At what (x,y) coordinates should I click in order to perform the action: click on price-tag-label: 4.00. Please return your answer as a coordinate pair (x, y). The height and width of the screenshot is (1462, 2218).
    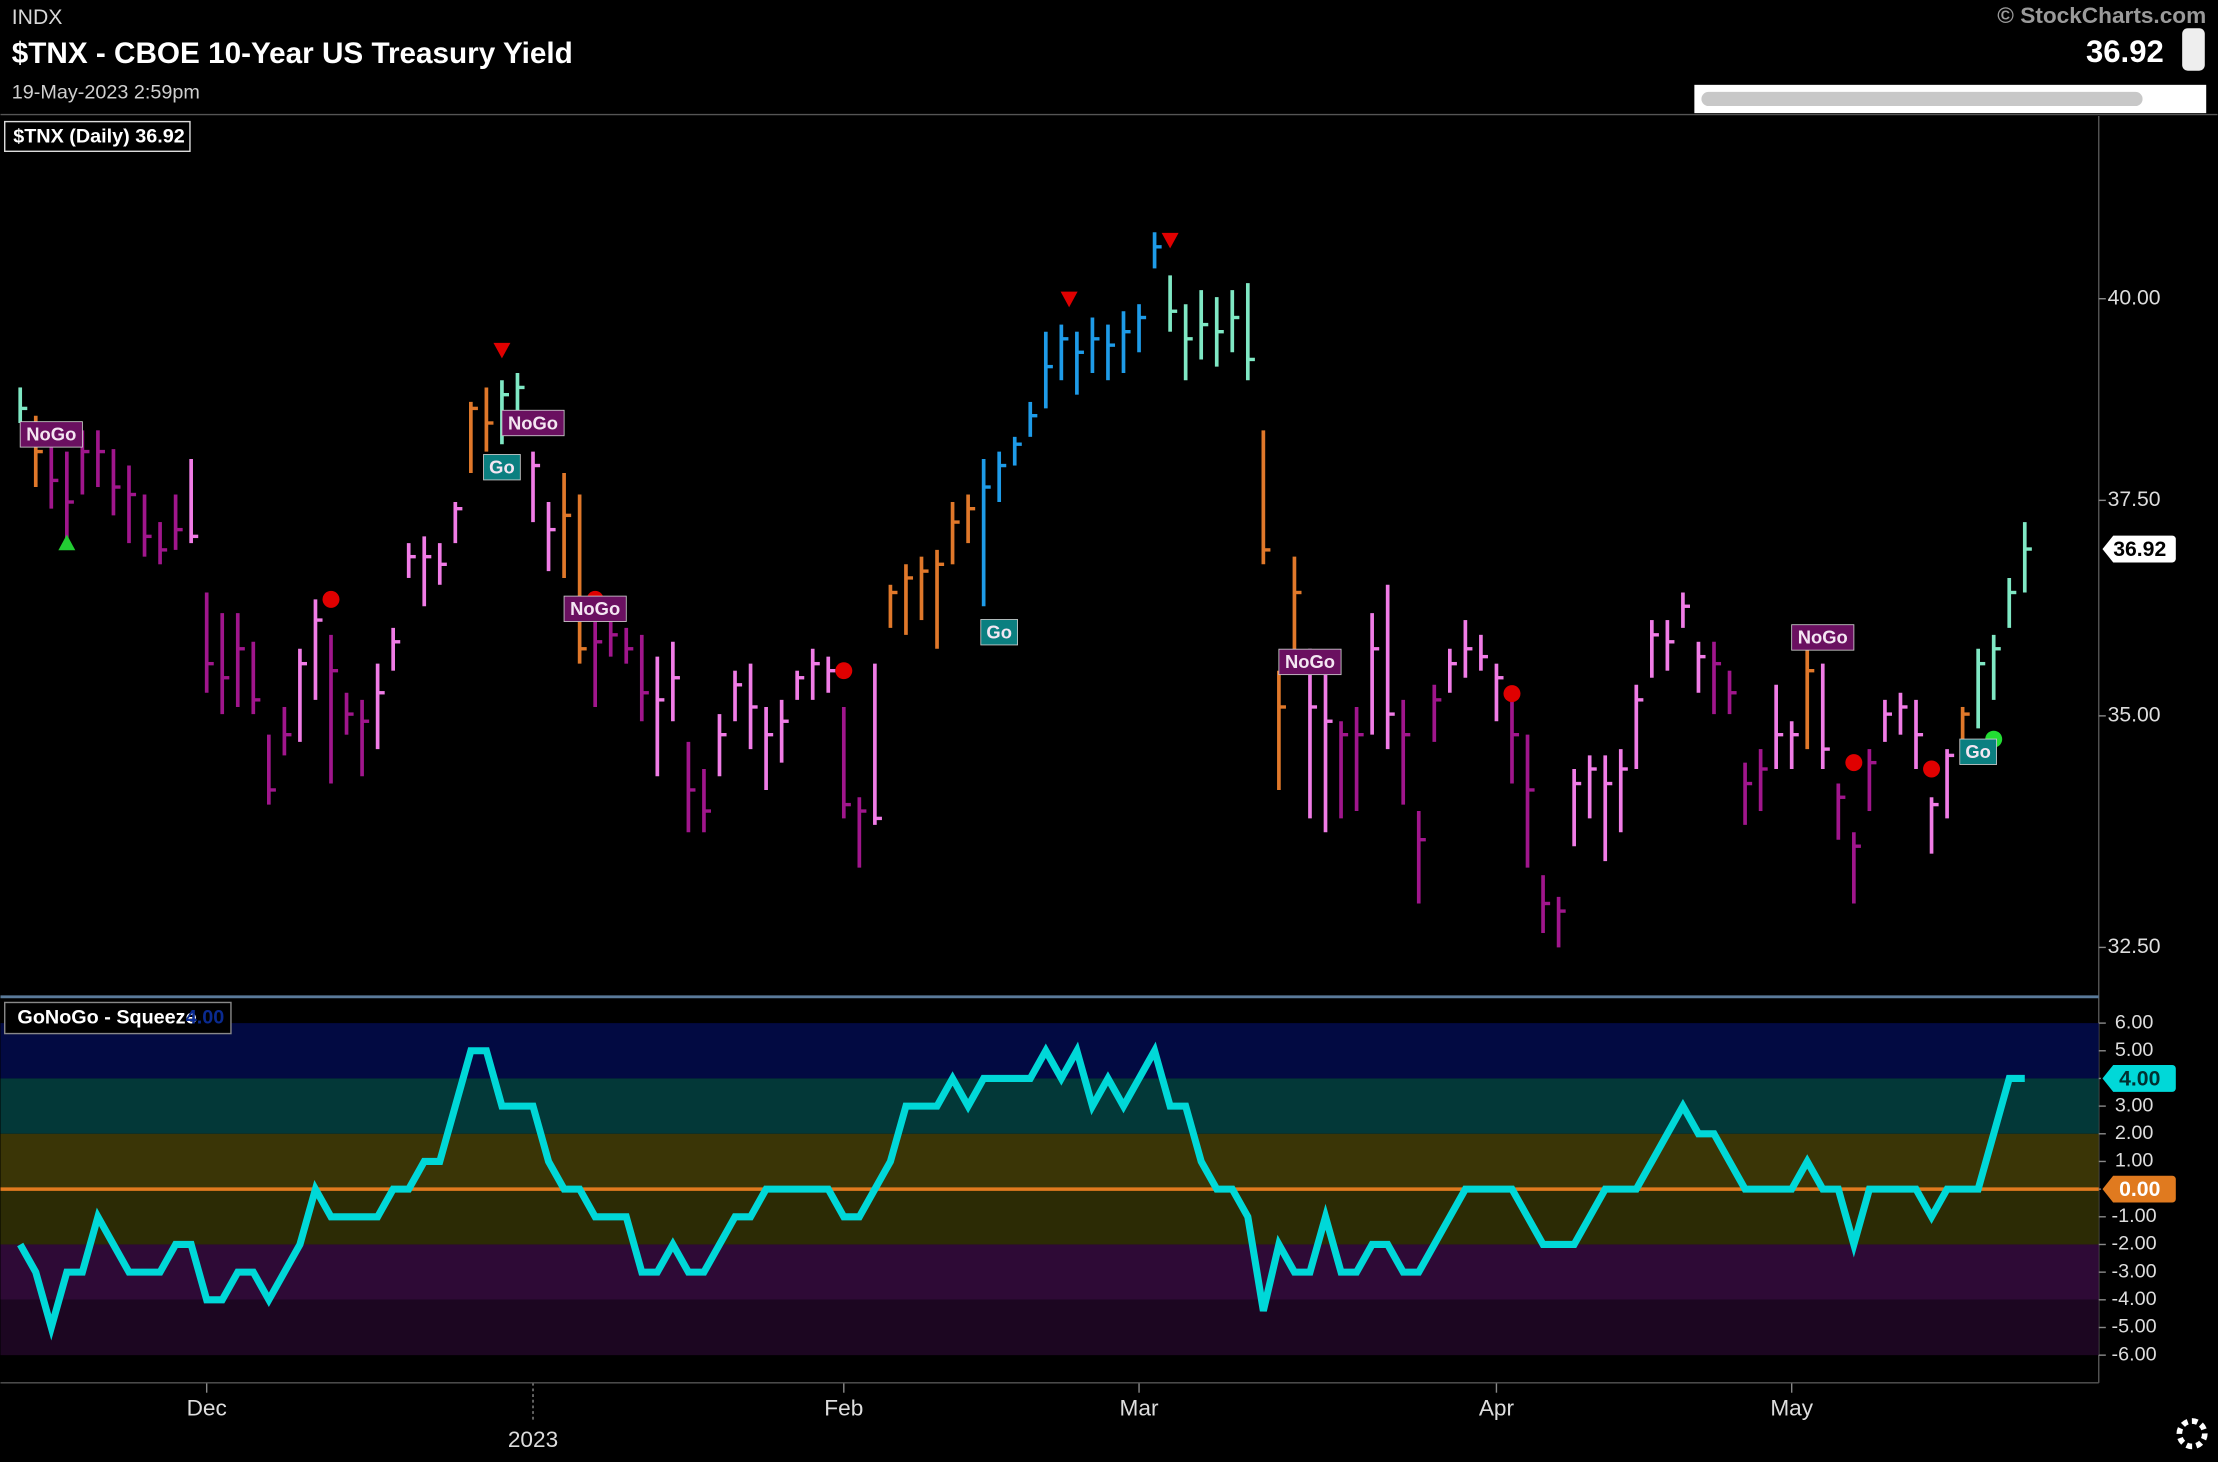
    Looking at the image, I should click on (2139, 1078).